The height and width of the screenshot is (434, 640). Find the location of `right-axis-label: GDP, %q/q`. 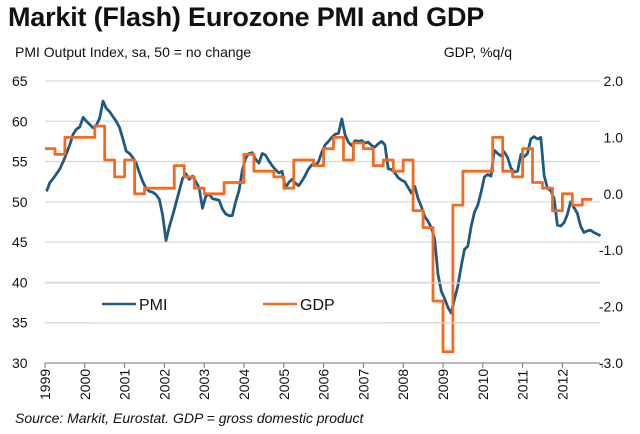

right-axis-label: GDP, %q/q is located at coordinates (477, 52).